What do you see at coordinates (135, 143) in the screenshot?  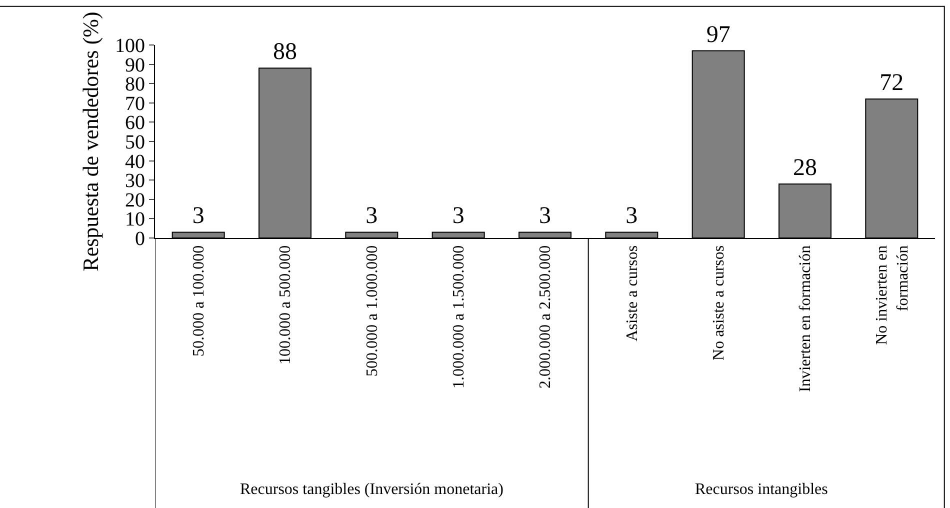 I see `y-tick-label: 50` at bounding box center [135, 143].